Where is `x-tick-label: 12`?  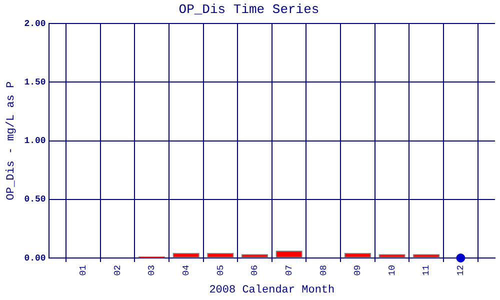 x-tick-label: 12 is located at coordinates (461, 270).